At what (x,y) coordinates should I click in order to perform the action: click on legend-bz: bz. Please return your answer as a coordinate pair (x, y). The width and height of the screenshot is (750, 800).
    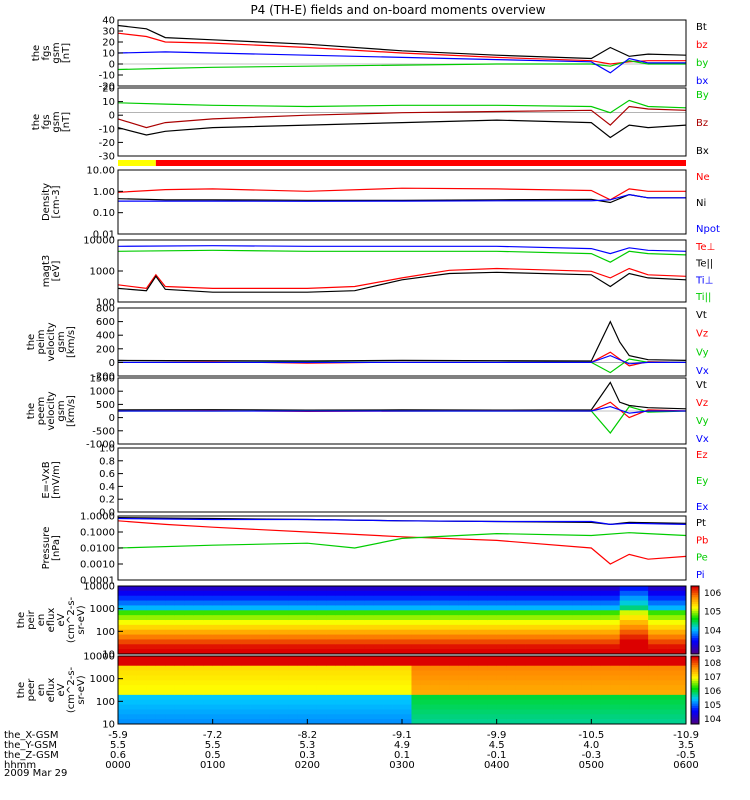
    Looking at the image, I should click on (702, 45).